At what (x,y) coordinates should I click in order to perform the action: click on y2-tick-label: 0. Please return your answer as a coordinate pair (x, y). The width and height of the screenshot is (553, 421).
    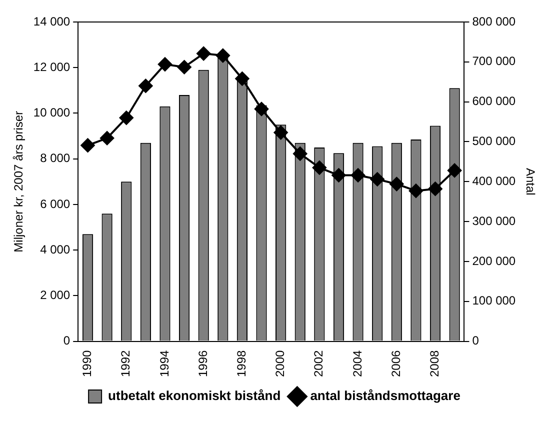
    Looking at the image, I should click on (476, 341).